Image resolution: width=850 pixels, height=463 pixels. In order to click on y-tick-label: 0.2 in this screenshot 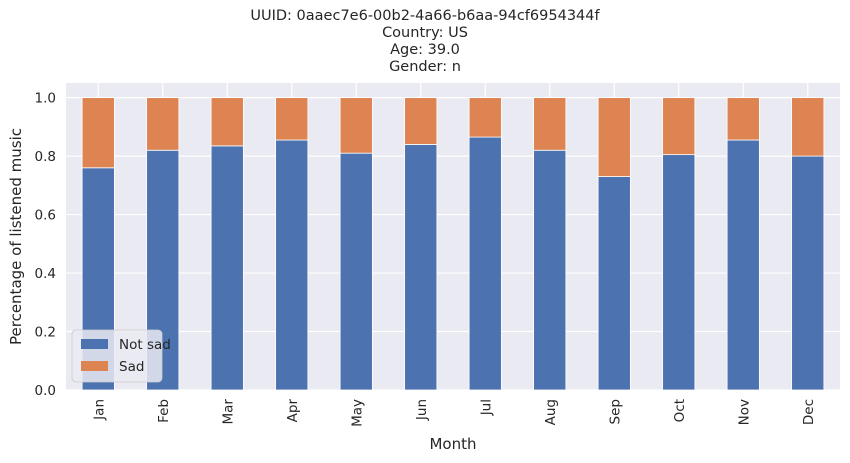, I will do `click(45, 333)`.